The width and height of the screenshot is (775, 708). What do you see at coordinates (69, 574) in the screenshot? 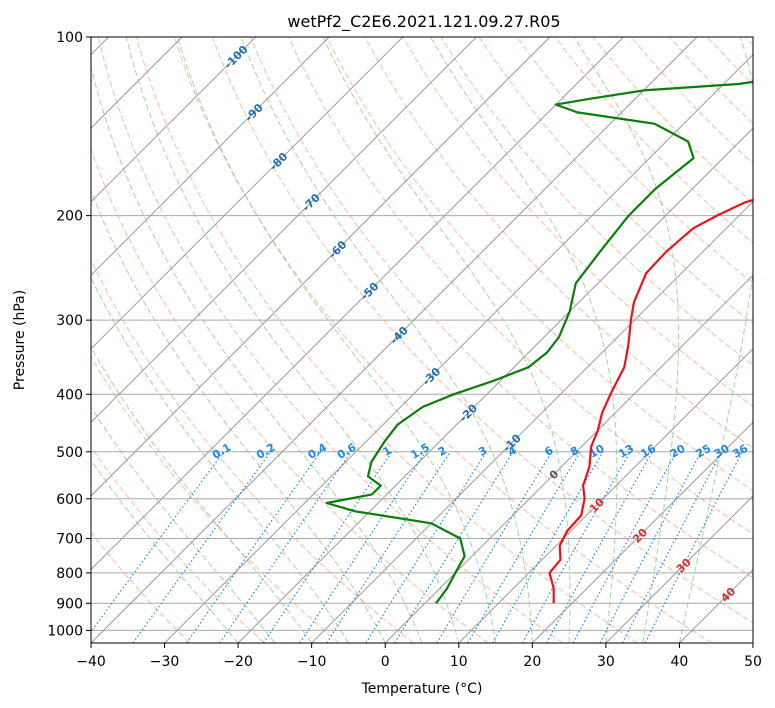
I see `y-tick-label: 800` at bounding box center [69, 574].